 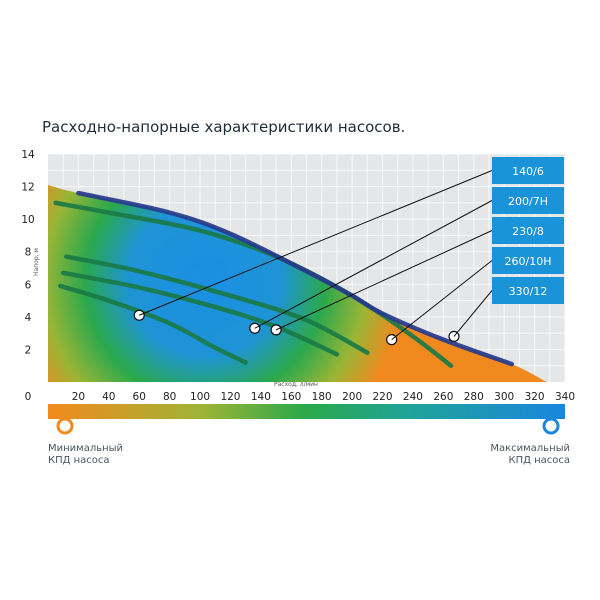 What do you see at coordinates (296, 384) in the screenshot?
I see `x-axis-label: Расход, л/мин` at bounding box center [296, 384].